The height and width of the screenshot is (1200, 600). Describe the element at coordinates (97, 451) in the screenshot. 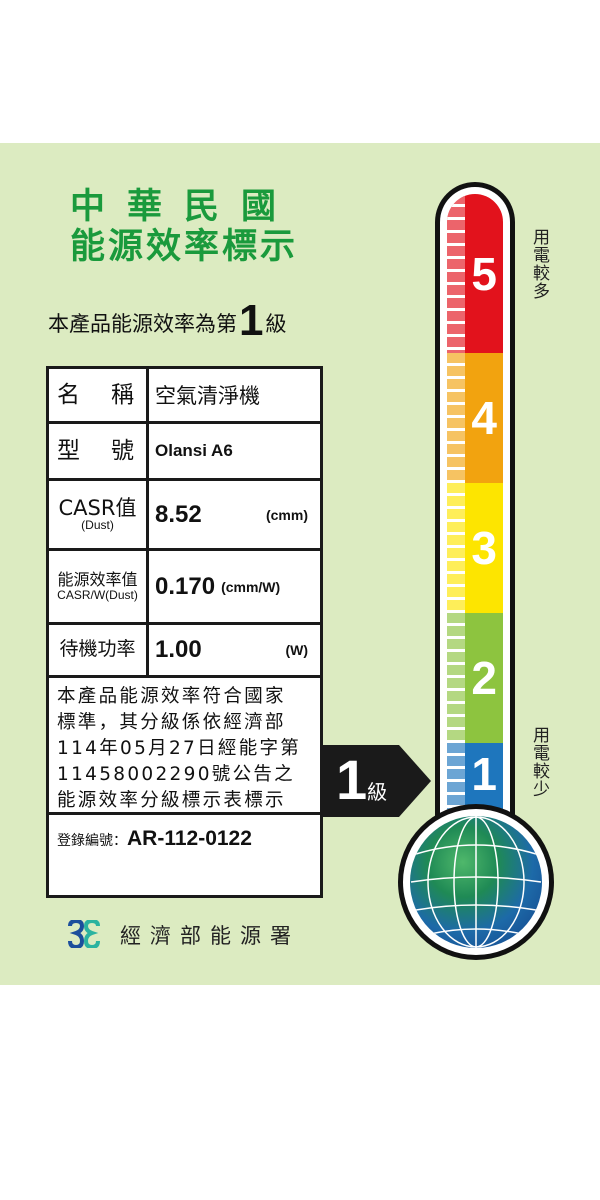

I see `model-label: 型 號` at that location.